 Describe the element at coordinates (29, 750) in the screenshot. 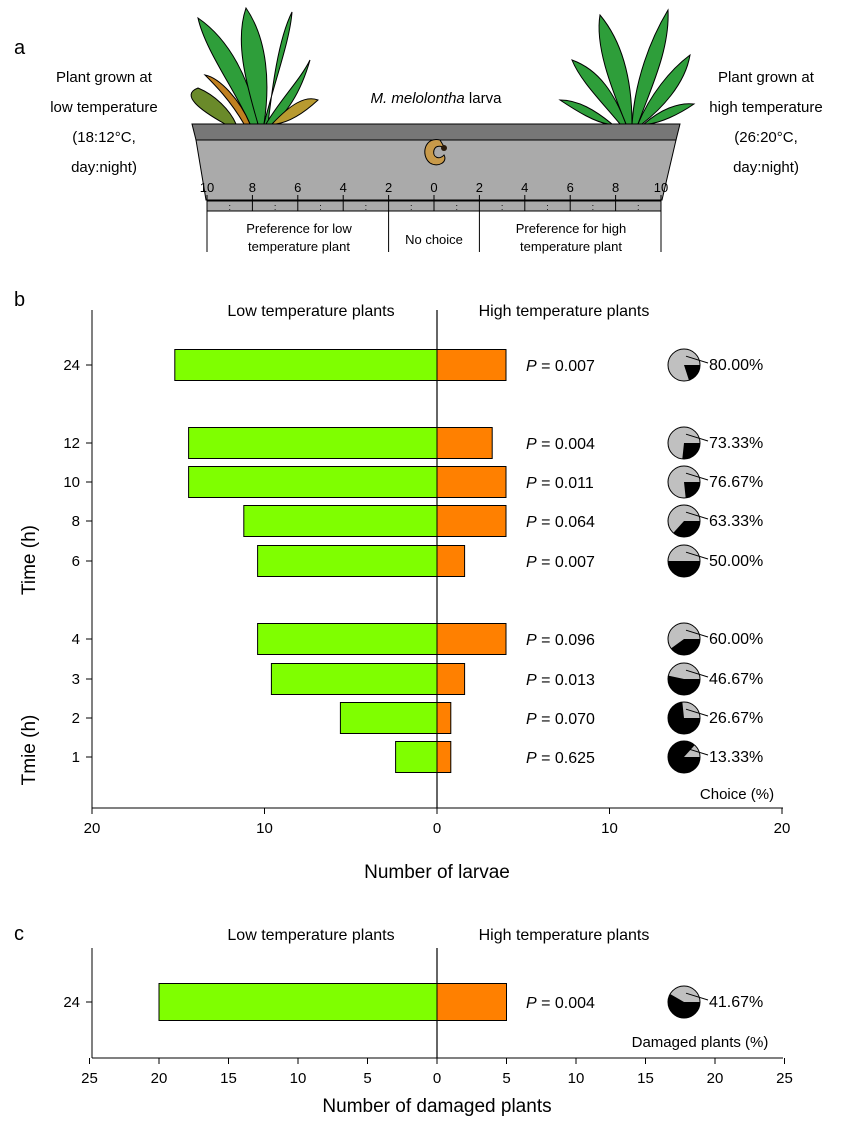

I see `panel-c-ylabel: Tmie (h)` at that location.